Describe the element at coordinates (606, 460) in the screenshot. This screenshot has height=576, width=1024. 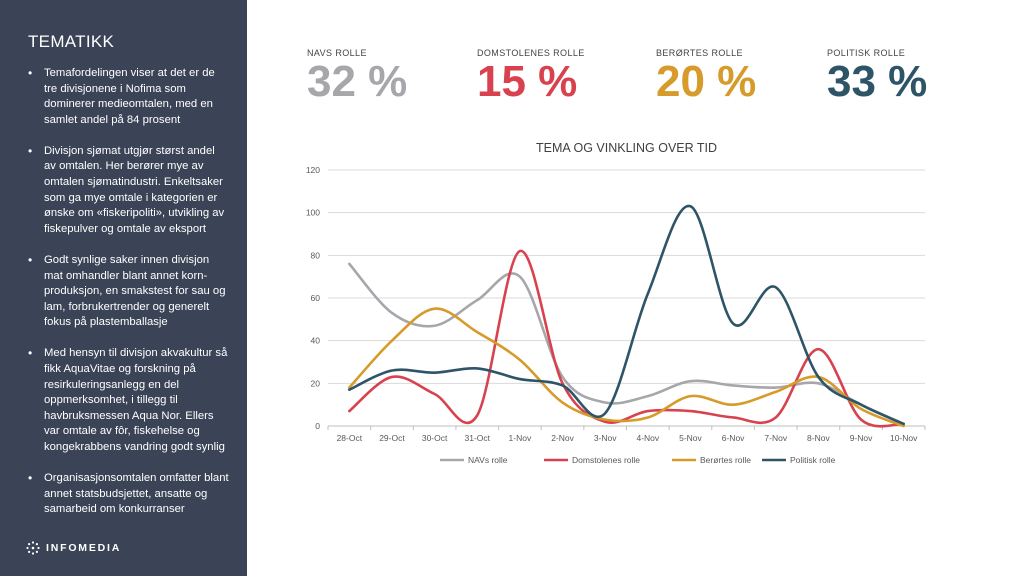
I see `legend-label: Domstolenes rolle` at that location.